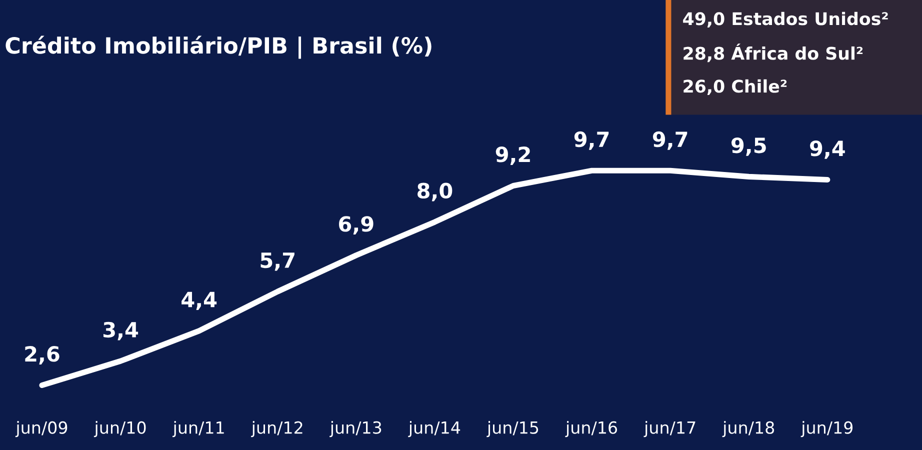 This screenshot has height=450, width=922. Describe the element at coordinates (356, 225) in the screenshot. I see `data-label: 6,9` at that location.